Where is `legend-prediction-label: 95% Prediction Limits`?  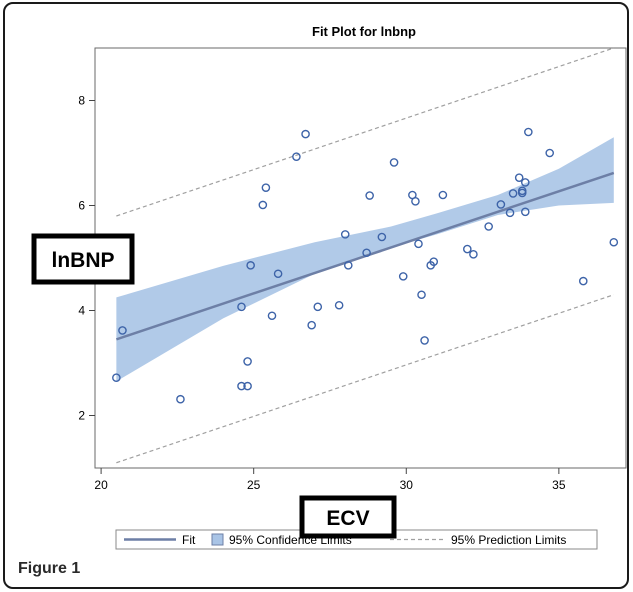 legend-prediction-label: 95% Prediction Limits is located at coordinates (508, 540).